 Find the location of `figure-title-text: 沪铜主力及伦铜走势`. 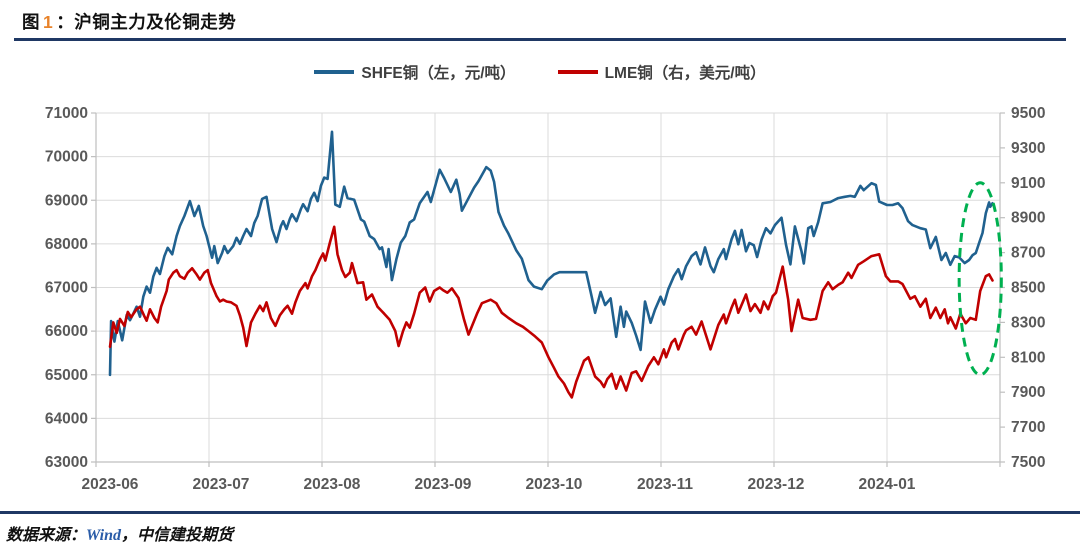

figure-title-text: 沪铜主力及伦铜走势 is located at coordinates (155, 22).